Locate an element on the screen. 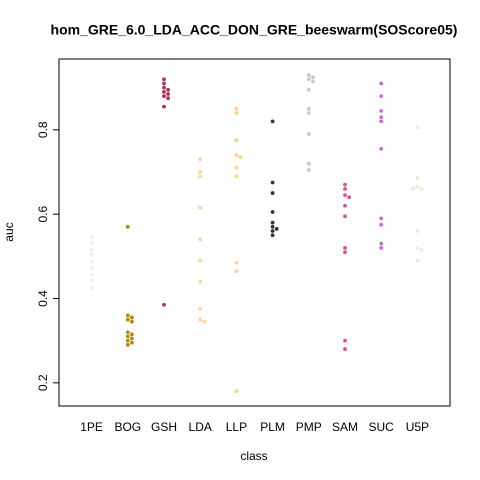 The image size is (480, 480). x-tick-label: SAM is located at coordinates (345, 427).